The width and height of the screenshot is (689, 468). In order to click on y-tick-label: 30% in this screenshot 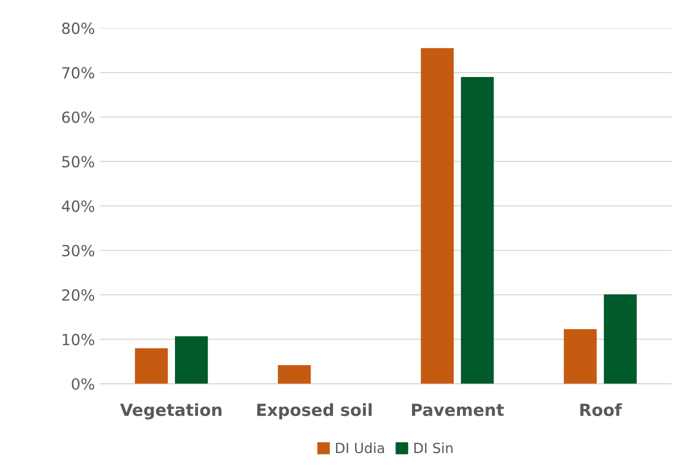, I will do `click(78, 250)`.